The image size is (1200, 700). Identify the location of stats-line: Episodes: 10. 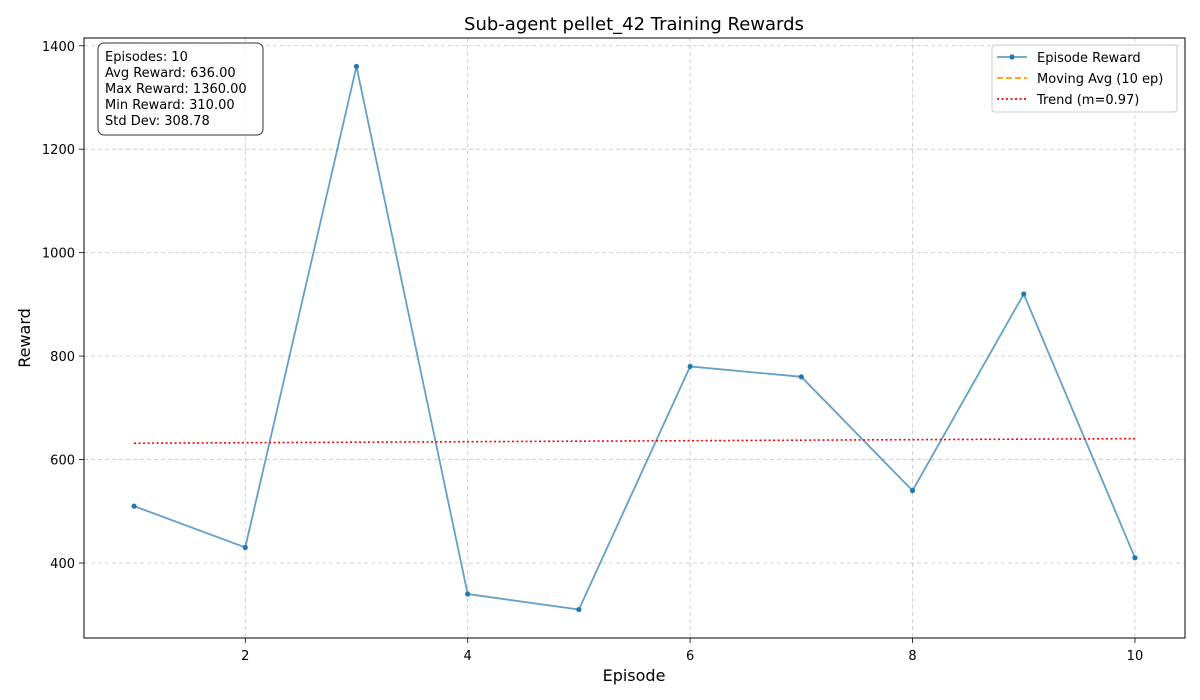
(146, 57).